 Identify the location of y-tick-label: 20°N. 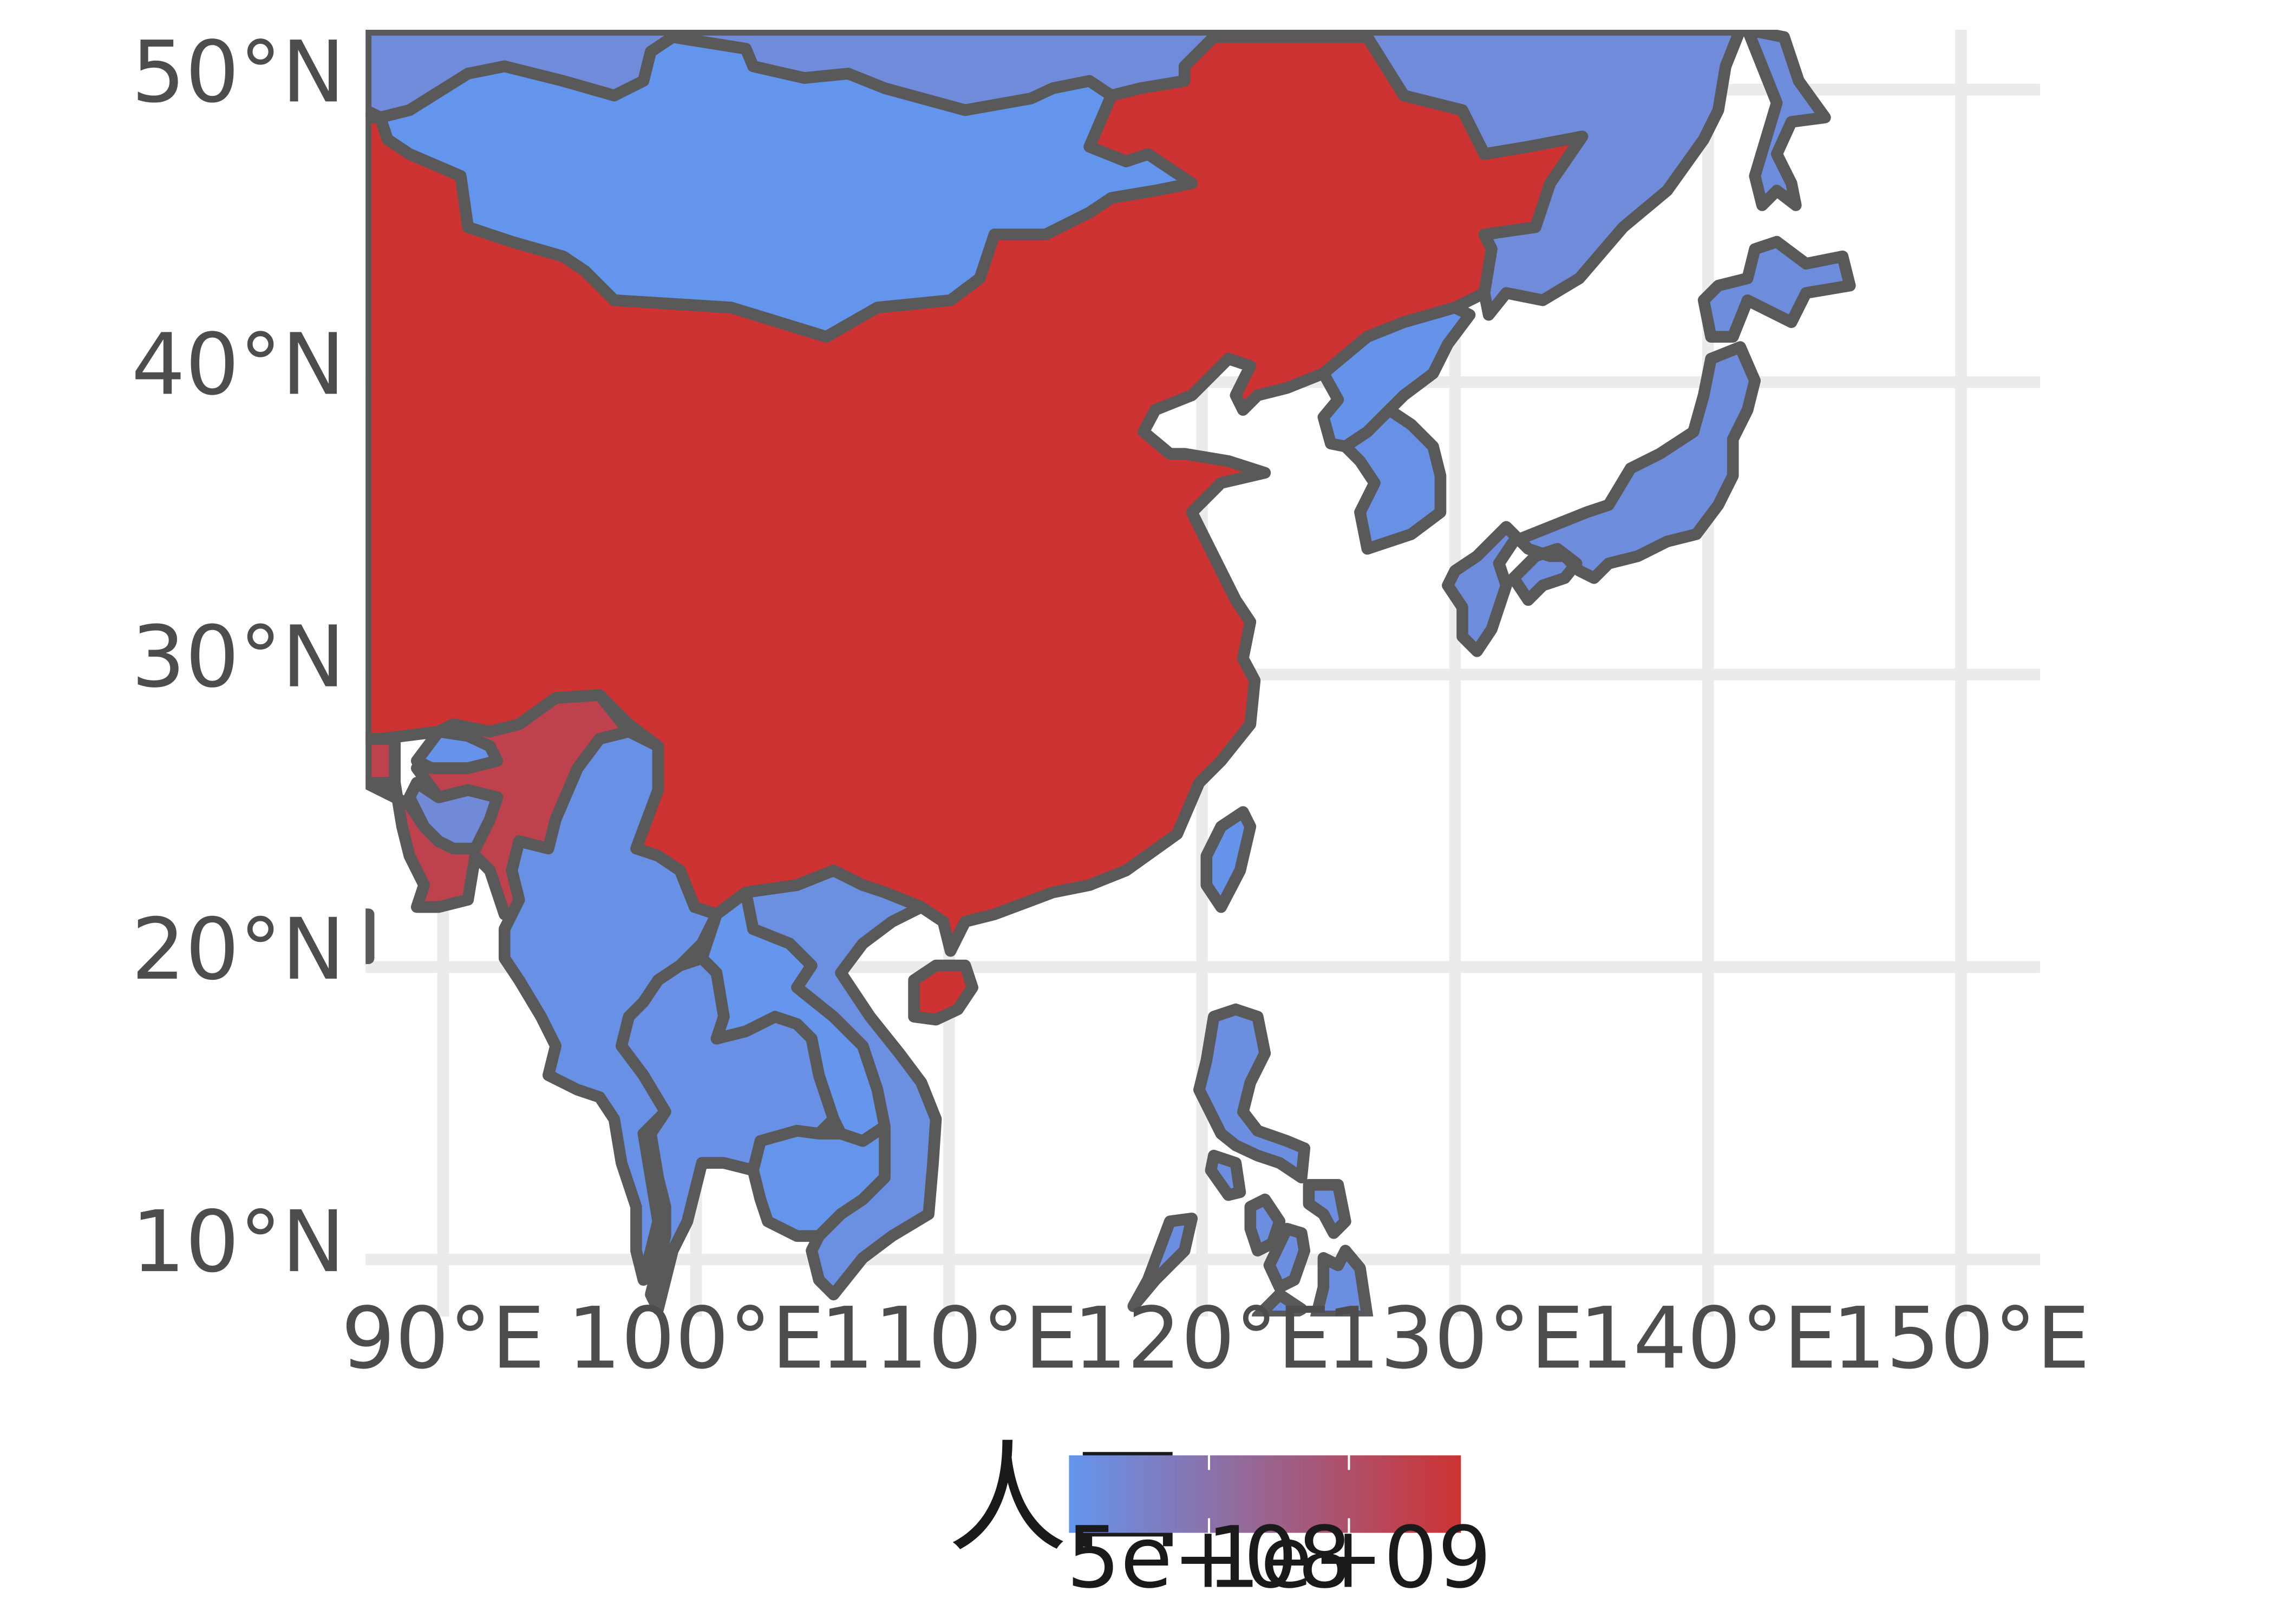
(239, 949).